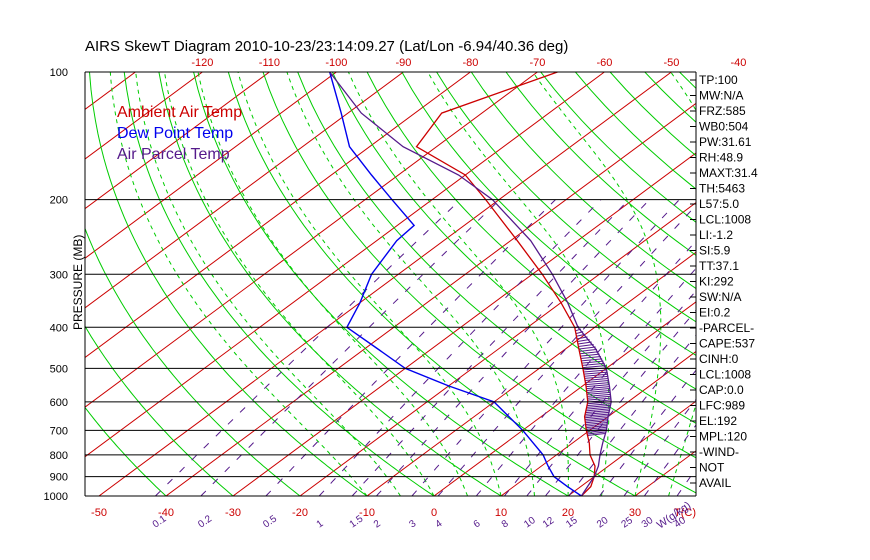  Describe the element at coordinates (59, 403) in the screenshot. I see `pressure-tick-label: 600` at that location.